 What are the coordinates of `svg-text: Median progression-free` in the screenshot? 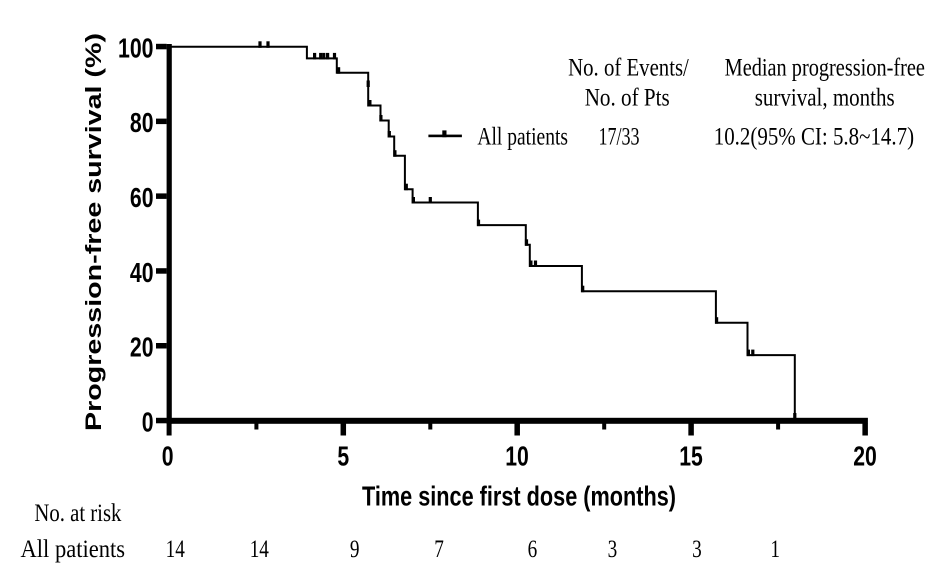 It's located at (825, 68).